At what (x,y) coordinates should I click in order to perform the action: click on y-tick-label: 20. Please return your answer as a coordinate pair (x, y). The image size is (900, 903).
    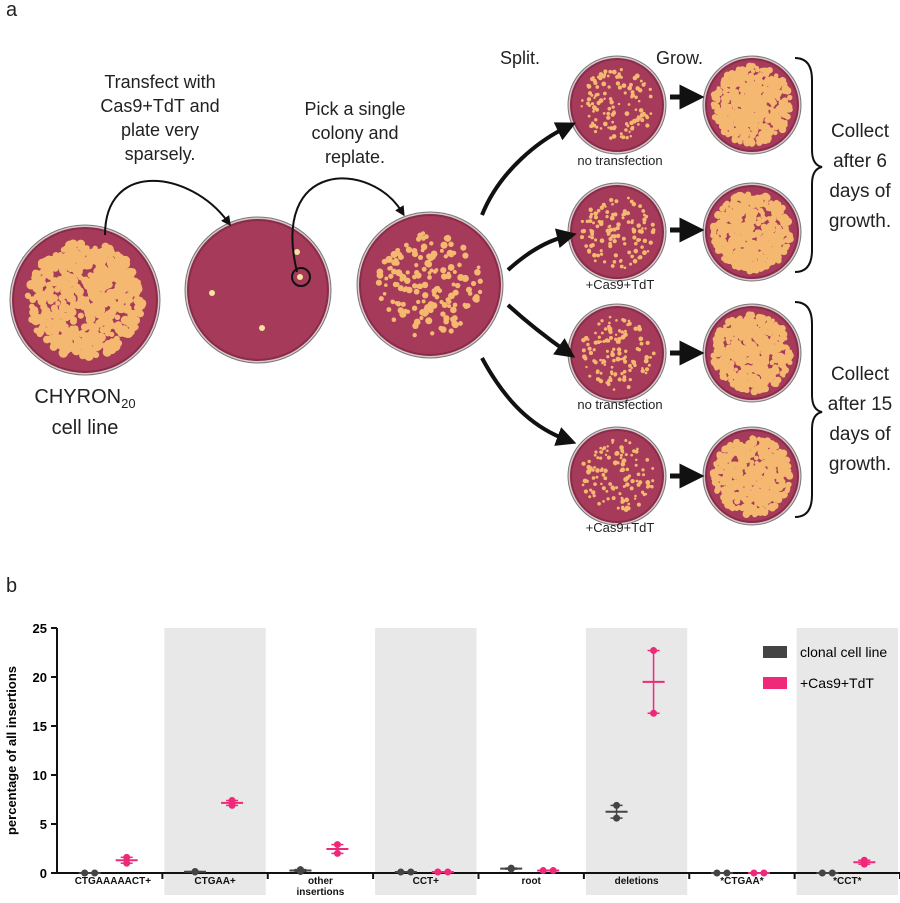
    Looking at the image, I should click on (40, 677).